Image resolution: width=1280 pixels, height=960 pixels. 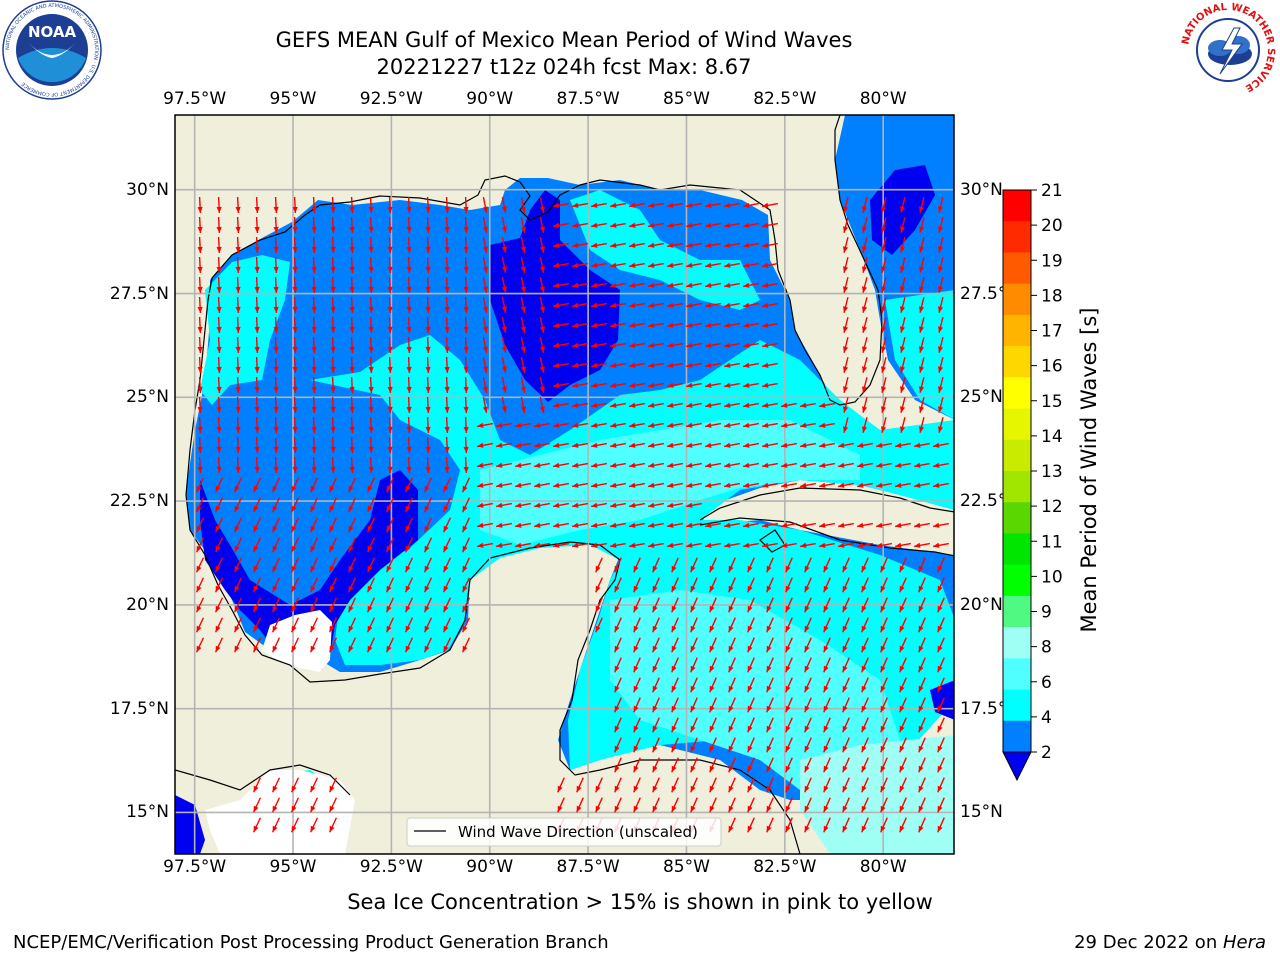 What do you see at coordinates (109, 812) in the screenshot?
I see `lat-tick-label-left: 15°N` at bounding box center [109, 812].